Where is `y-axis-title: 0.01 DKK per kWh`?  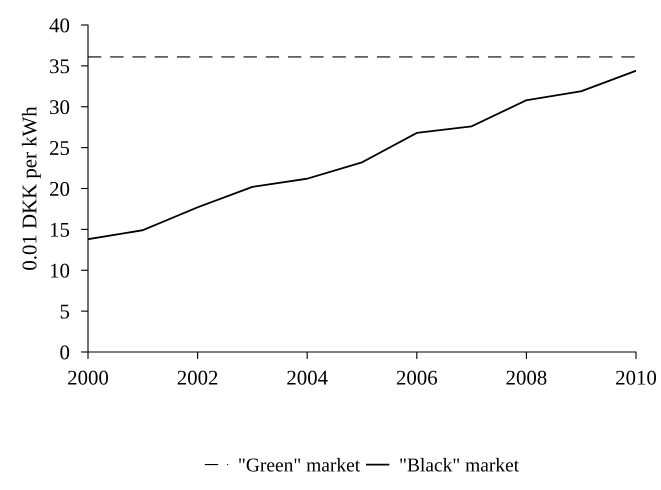
y-axis-title: 0.01 DKK per kWh is located at coordinates (31, 188).